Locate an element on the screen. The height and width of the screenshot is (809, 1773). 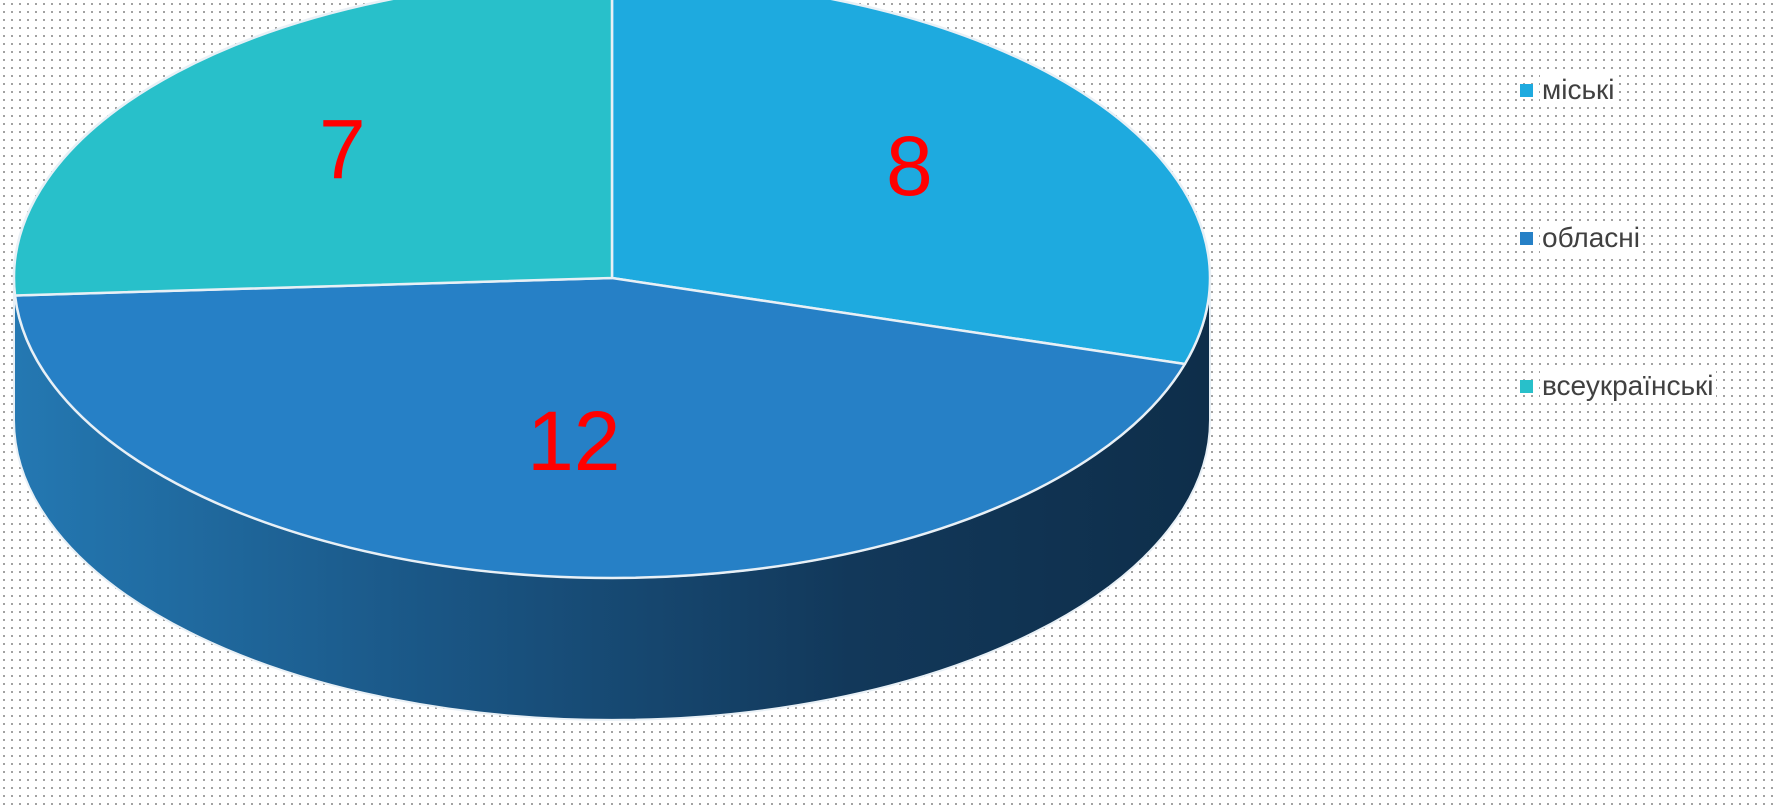
data-label-1: 8 is located at coordinates (909, 166).